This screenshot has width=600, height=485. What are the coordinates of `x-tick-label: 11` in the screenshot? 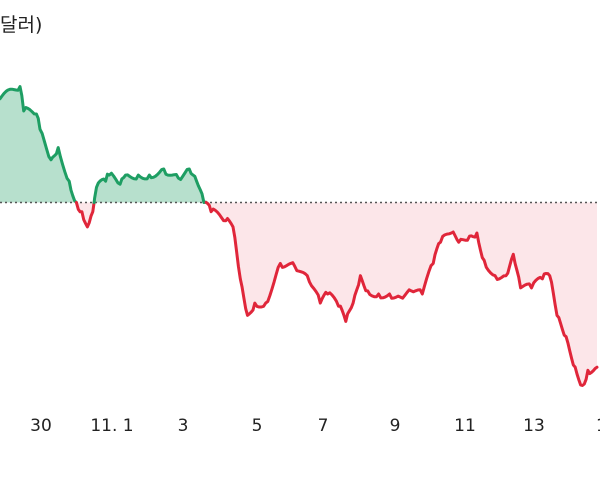 It's located at (465, 426).